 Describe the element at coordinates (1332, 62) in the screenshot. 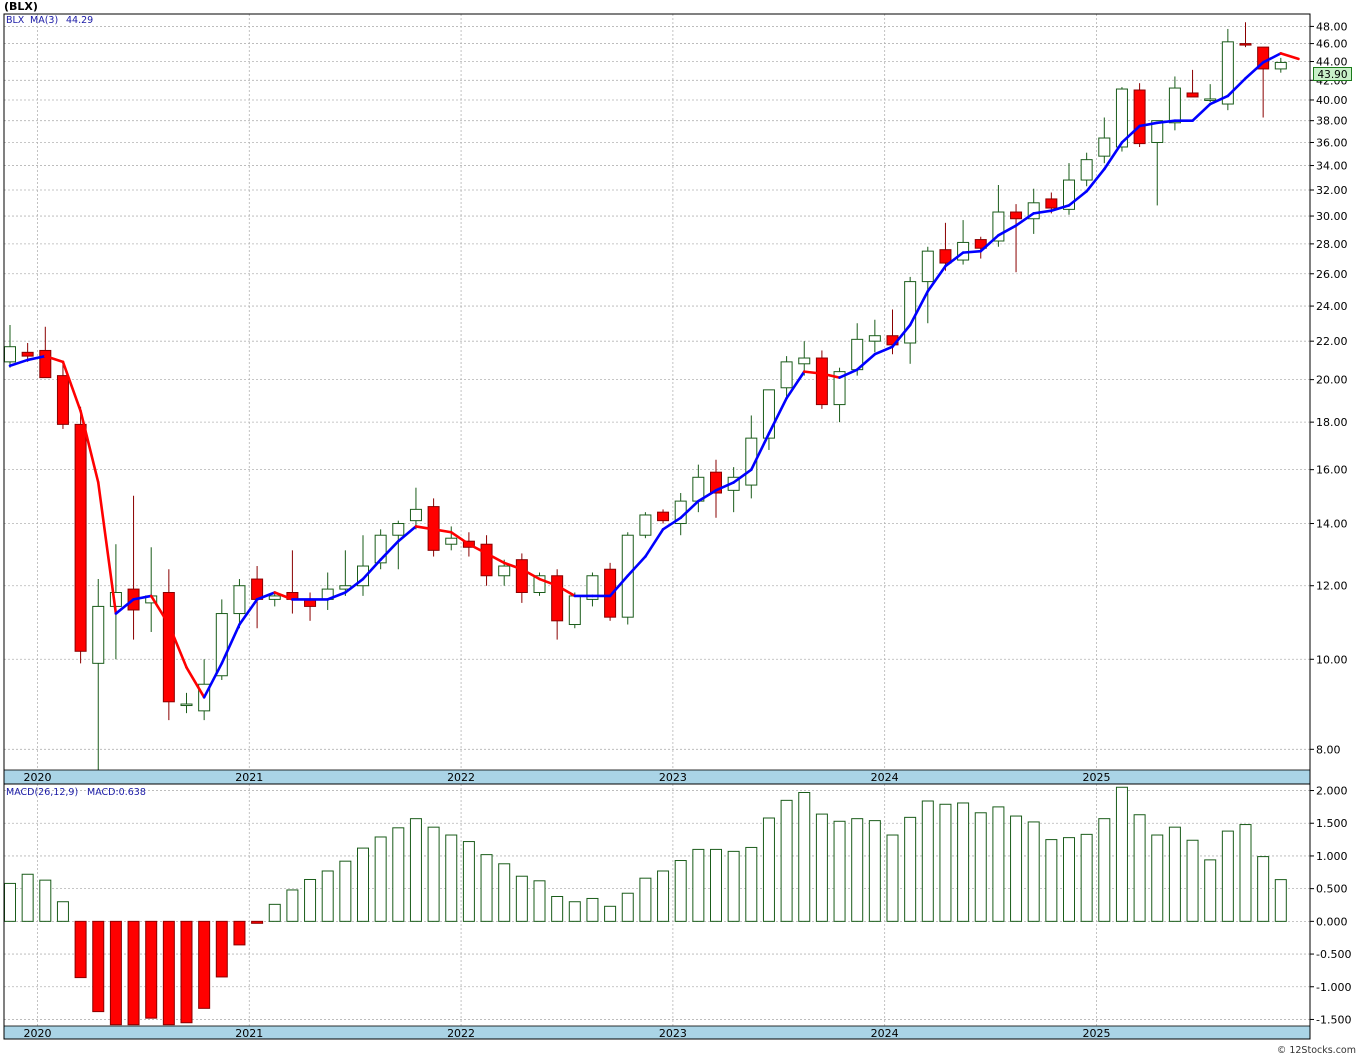

I see `price-tick-label: 44.00` at that location.